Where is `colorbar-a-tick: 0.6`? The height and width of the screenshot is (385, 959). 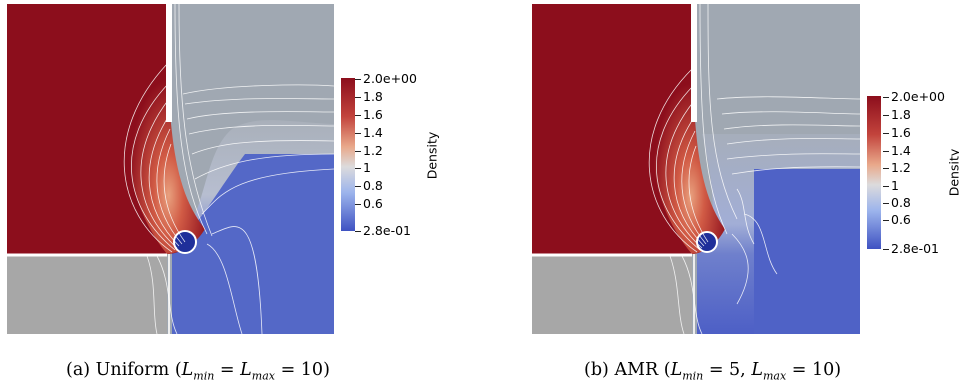 colorbar-a-tick: 0.6 is located at coordinates (369, 203).